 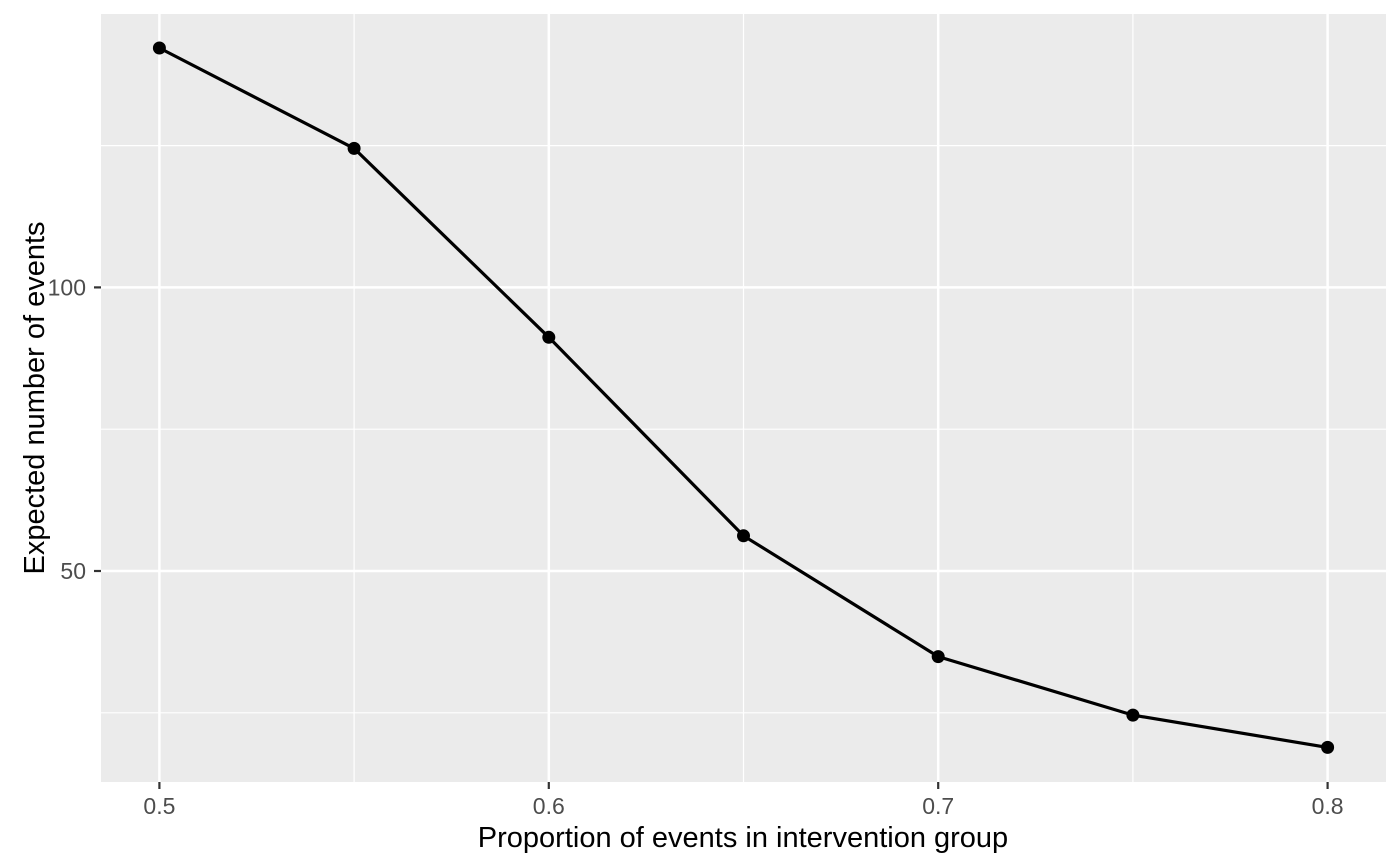 What do you see at coordinates (73, 571) in the screenshot?
I see `y-tick-label: 50` at bounding box center [73, 571].